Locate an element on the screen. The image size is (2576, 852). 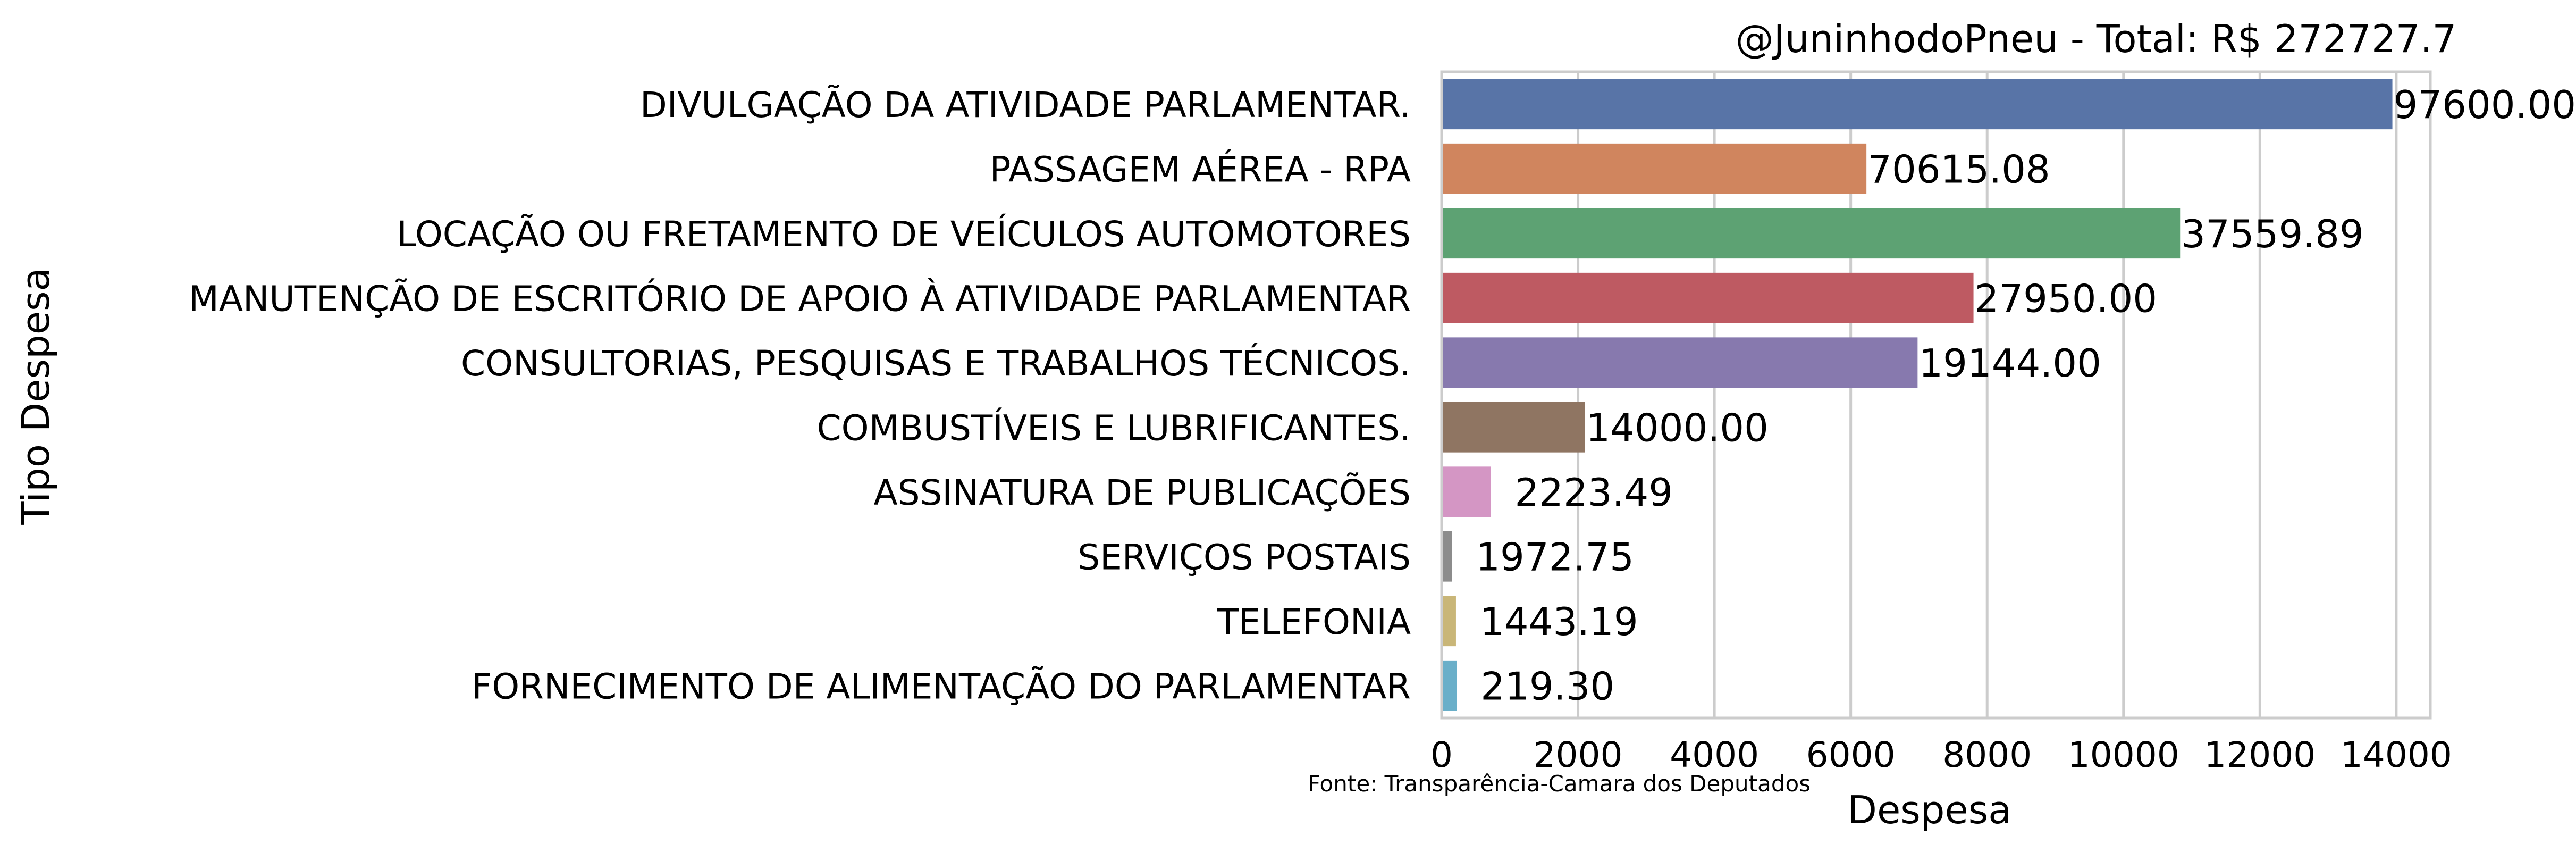
x-tick-label: 8000 is located at coordinates (1987, 754).